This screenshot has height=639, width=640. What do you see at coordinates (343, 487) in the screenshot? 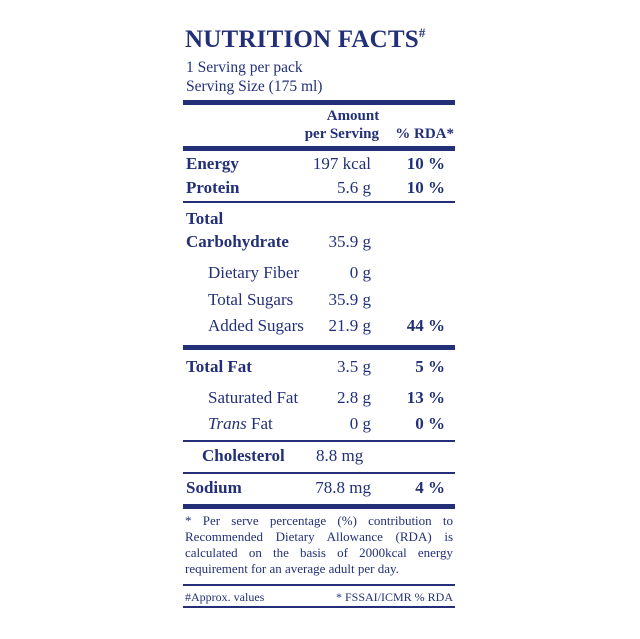
I see `nutrient-amount: 78.8 mg` at bounding box center [343, 487].